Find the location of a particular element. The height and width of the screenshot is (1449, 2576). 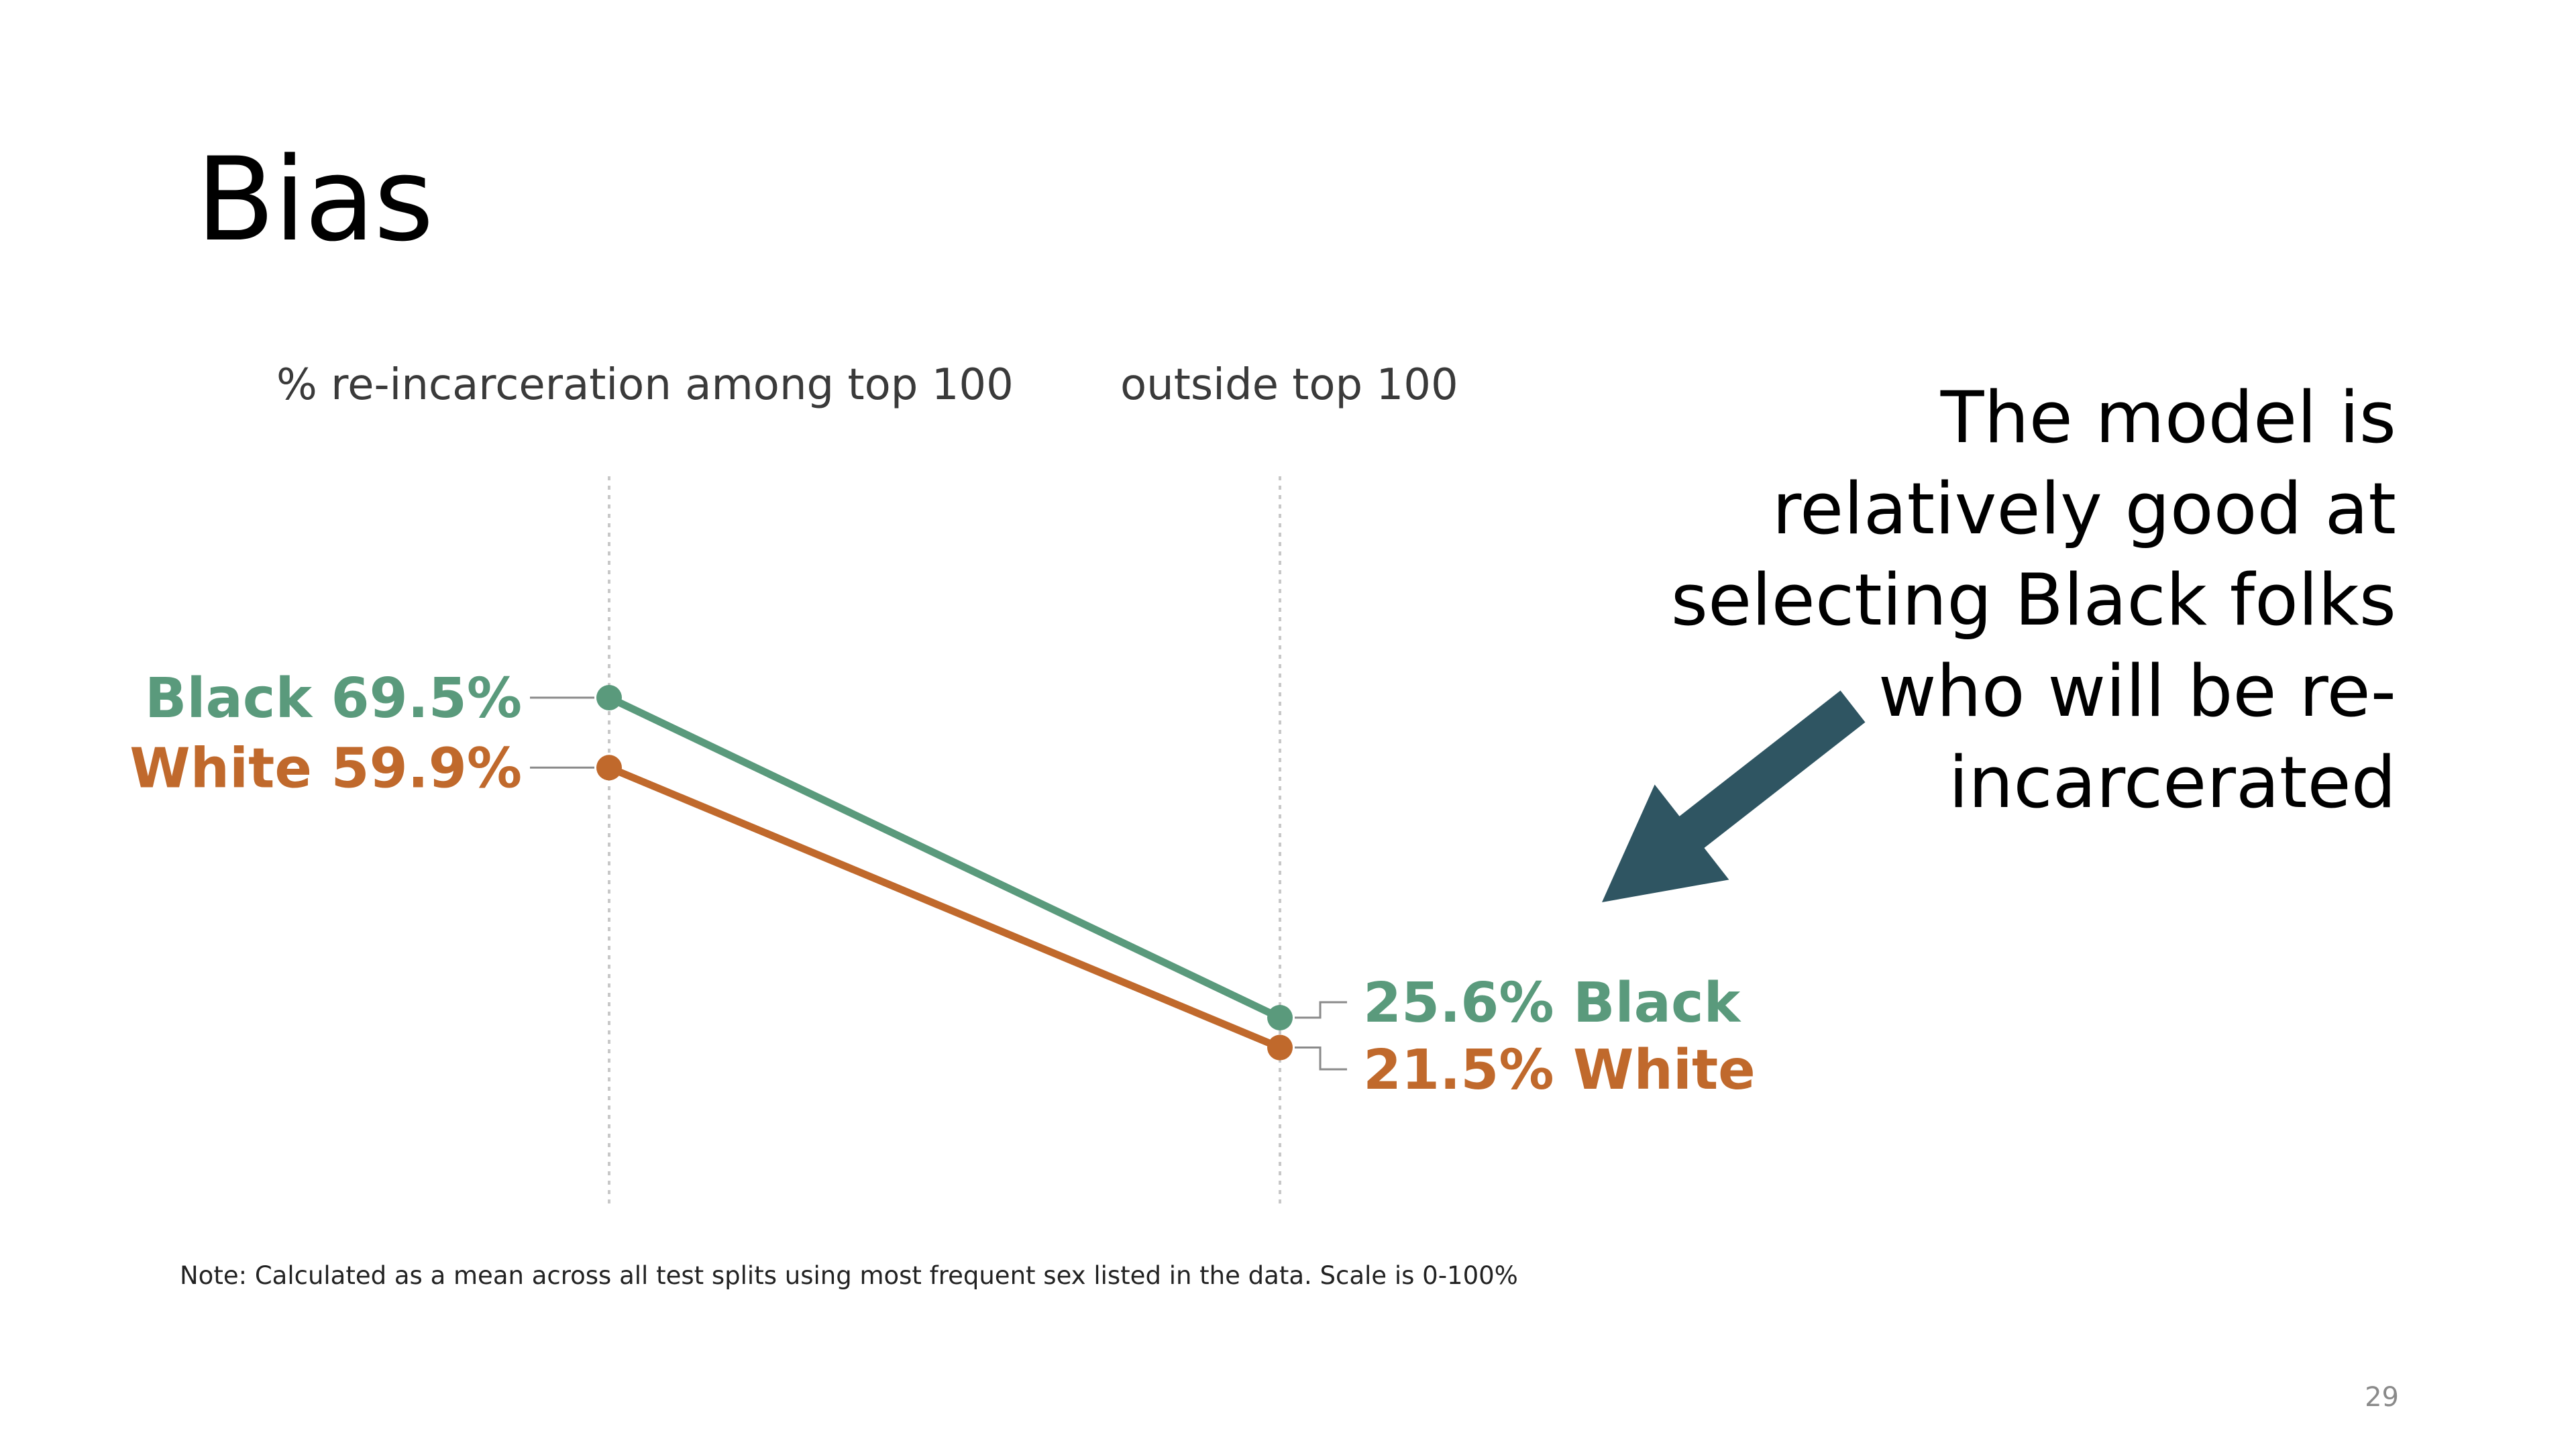

label-left-black: Black 69.5% is located at coordinates (333, 699).